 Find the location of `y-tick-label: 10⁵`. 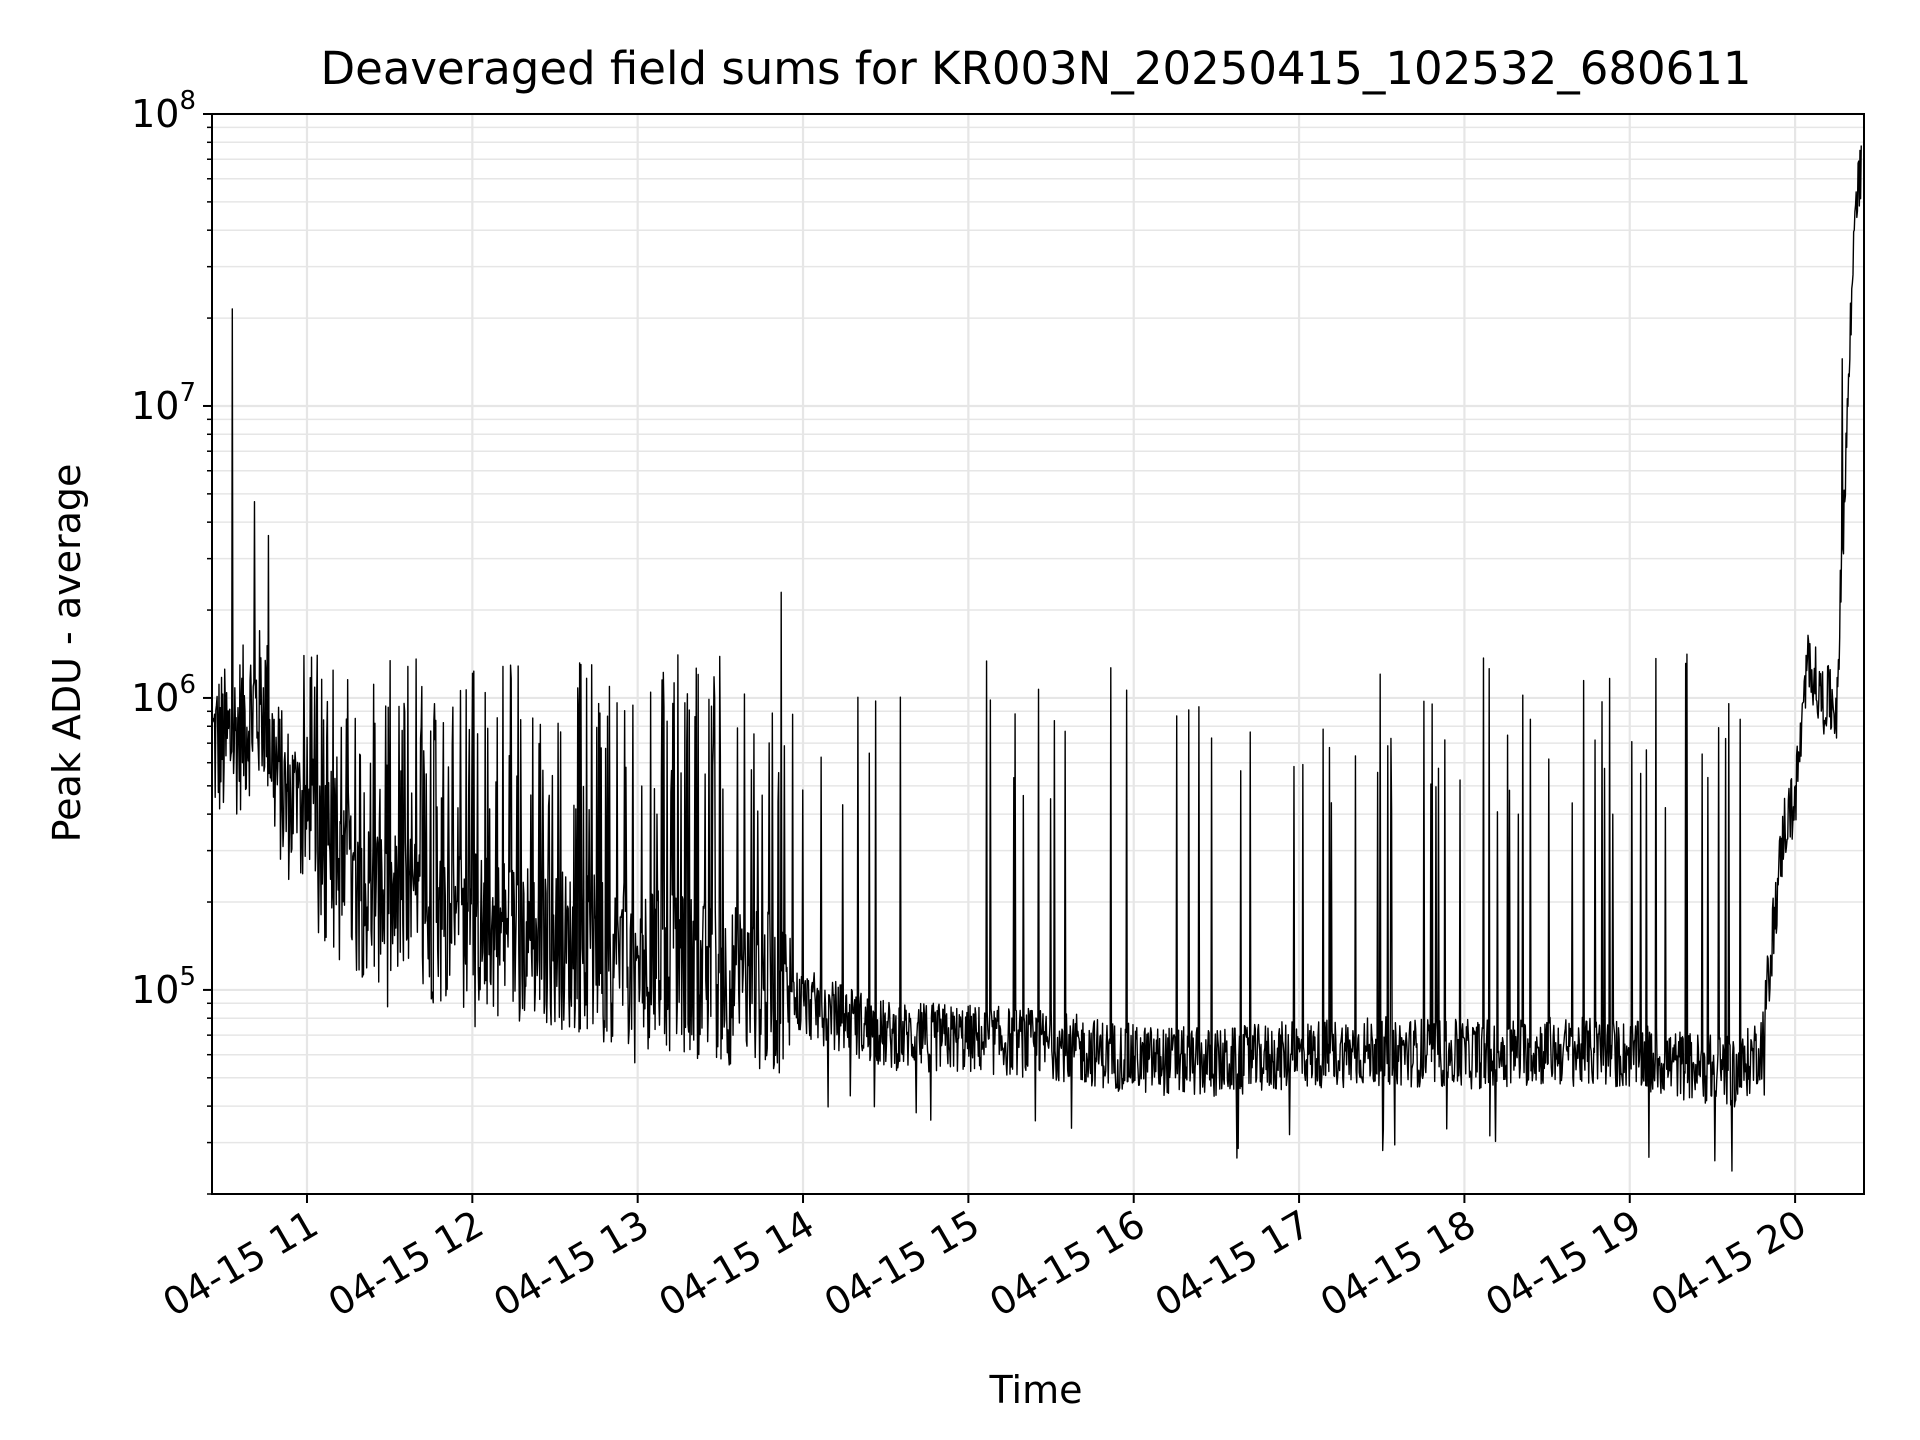

y-tick-label: 10⁵ is located at coordinates (163, 987).